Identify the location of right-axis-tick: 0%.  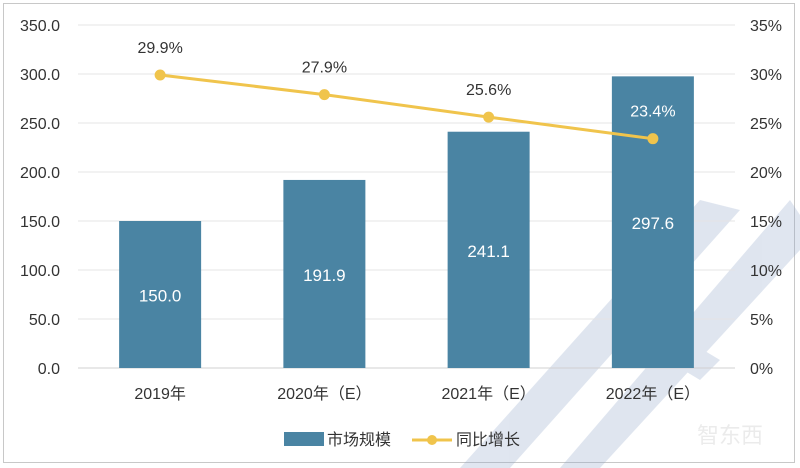
(761, 369).